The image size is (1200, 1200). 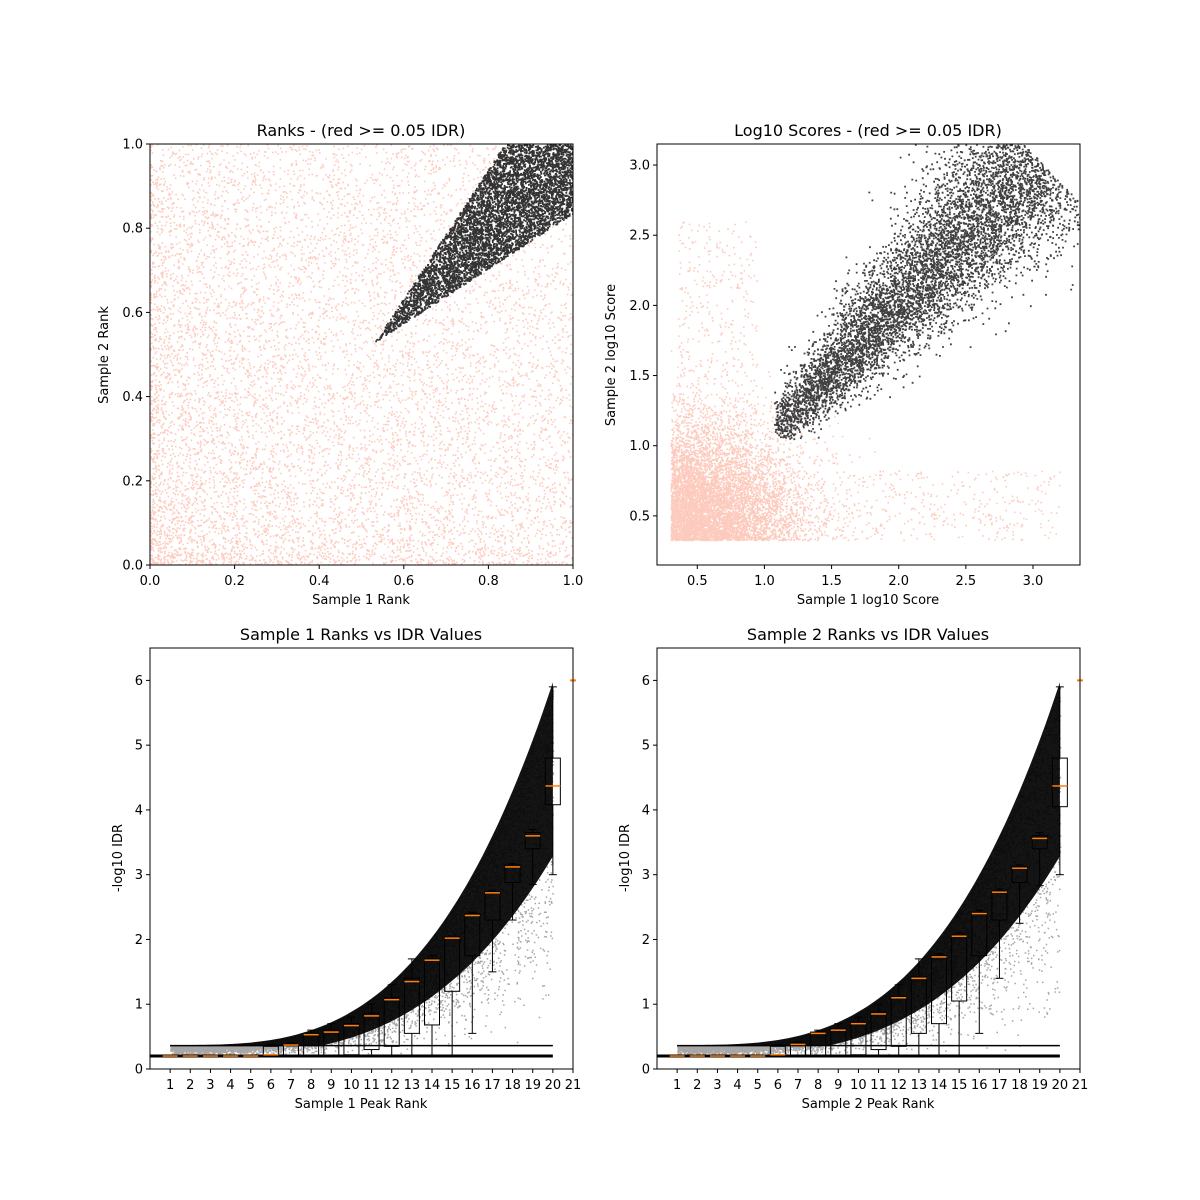 What do you see at coordinates (452, 1085) in the screenshot?
I see `x-tick-label: 15` at bounding box center [452, 1085].